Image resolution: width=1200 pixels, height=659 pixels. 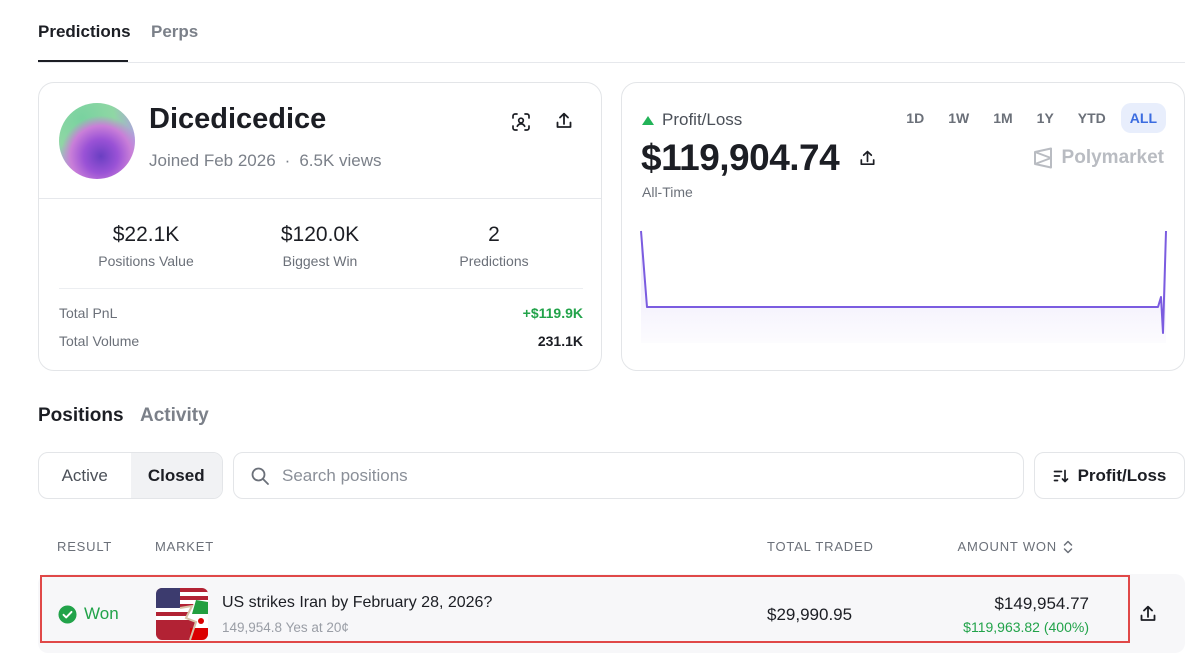 What do you see at coordinates (184, 546) in the screenshot?
I see `column-header-market: MARKET` at bounding box center [184, 546].